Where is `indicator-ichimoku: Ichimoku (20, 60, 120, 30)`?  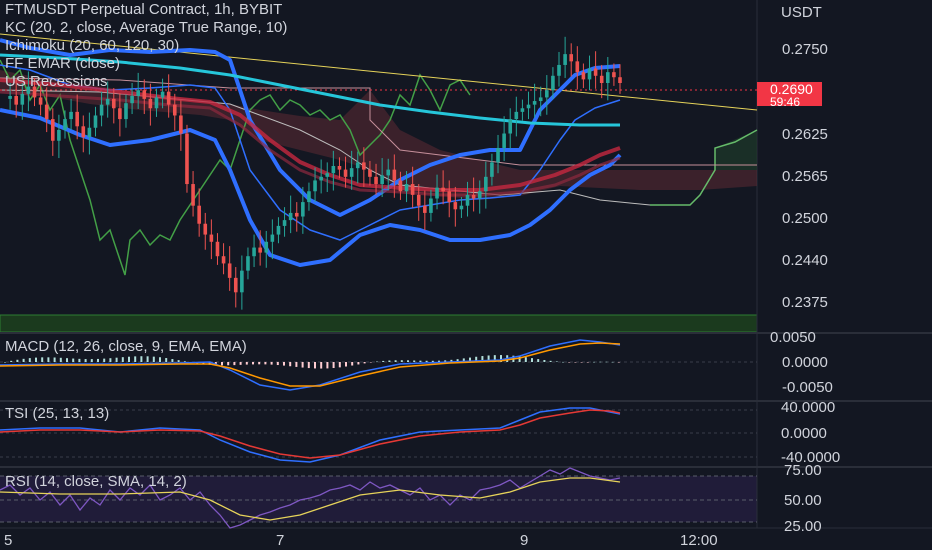 indicator-ichimoku: Ichimoku (20, 60, 120, 30) is located at coordinates (92, 45).